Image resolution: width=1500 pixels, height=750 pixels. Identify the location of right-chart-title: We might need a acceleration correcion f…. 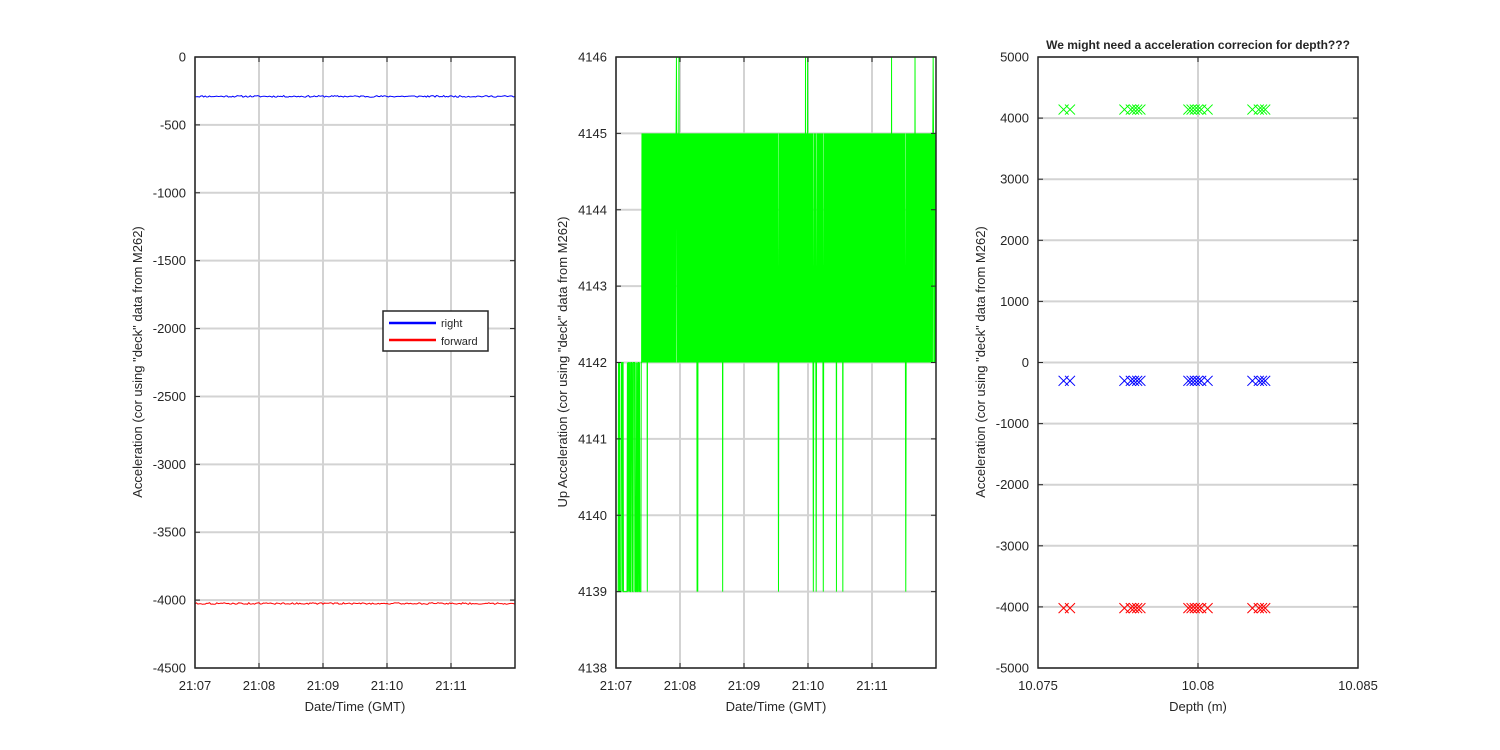
(1198, 45).